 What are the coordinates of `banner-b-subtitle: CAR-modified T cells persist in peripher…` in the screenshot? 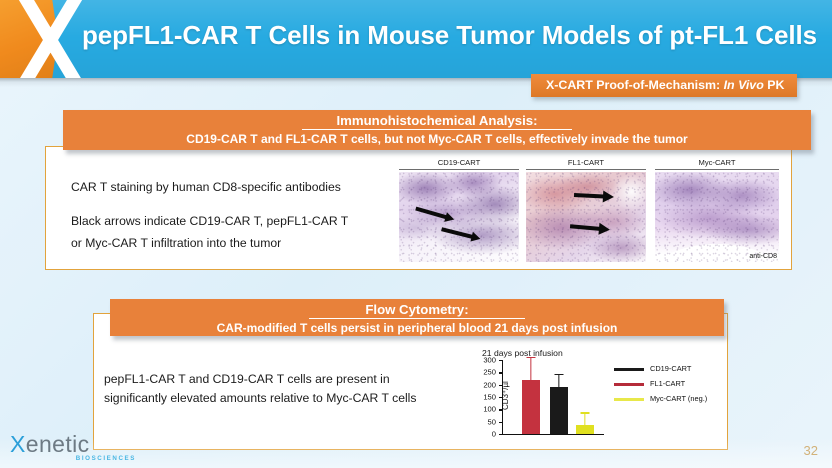 It's located at (417, 328).